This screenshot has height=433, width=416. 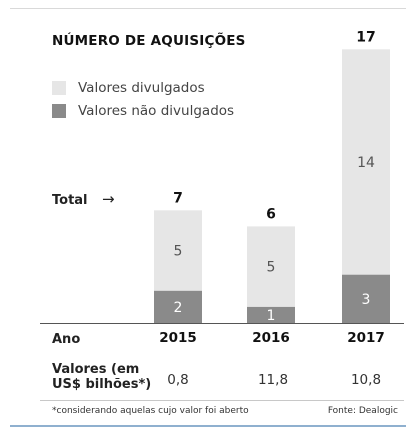 I want to click on x-axis-line, so click(x=222, y=323).